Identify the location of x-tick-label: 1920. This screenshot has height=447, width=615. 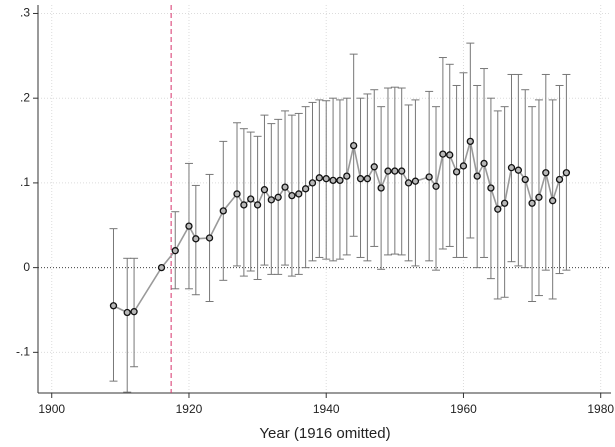
(189, 409).